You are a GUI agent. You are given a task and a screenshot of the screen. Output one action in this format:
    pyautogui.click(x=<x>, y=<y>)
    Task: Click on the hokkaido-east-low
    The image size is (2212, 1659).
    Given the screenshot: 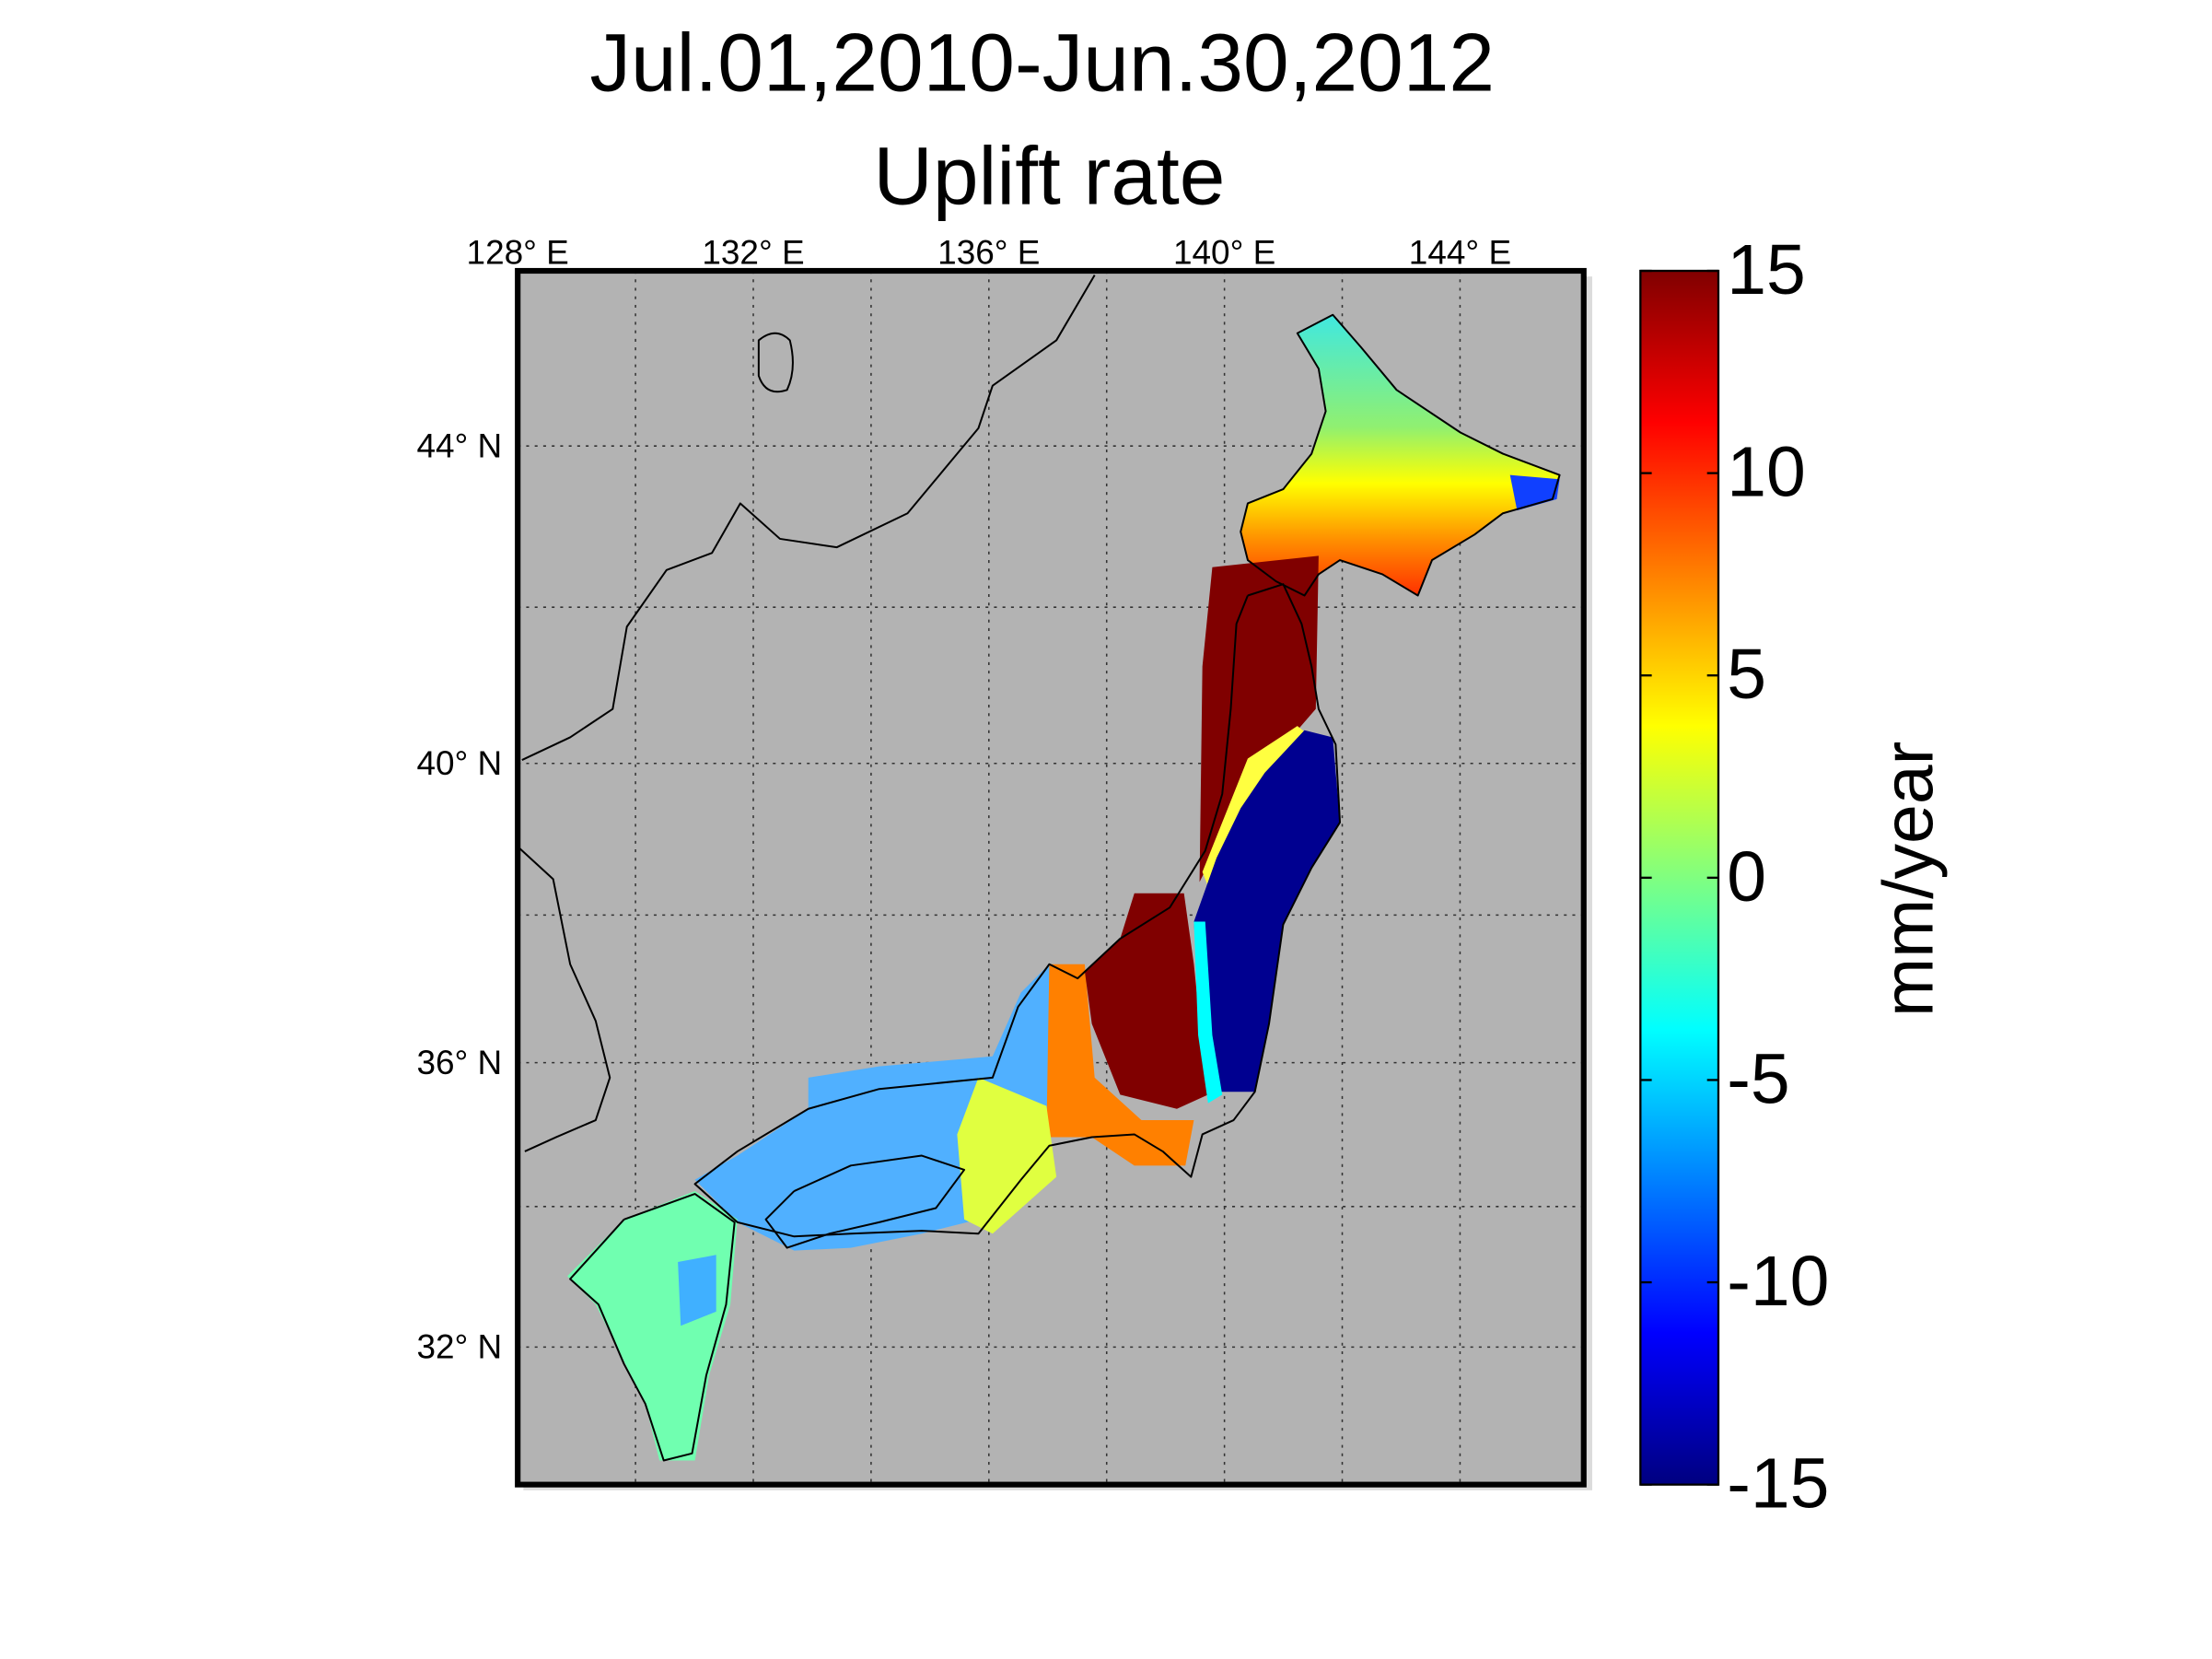 What is the action you would take?
    pyautogui.click(x=1535, y=492)
    